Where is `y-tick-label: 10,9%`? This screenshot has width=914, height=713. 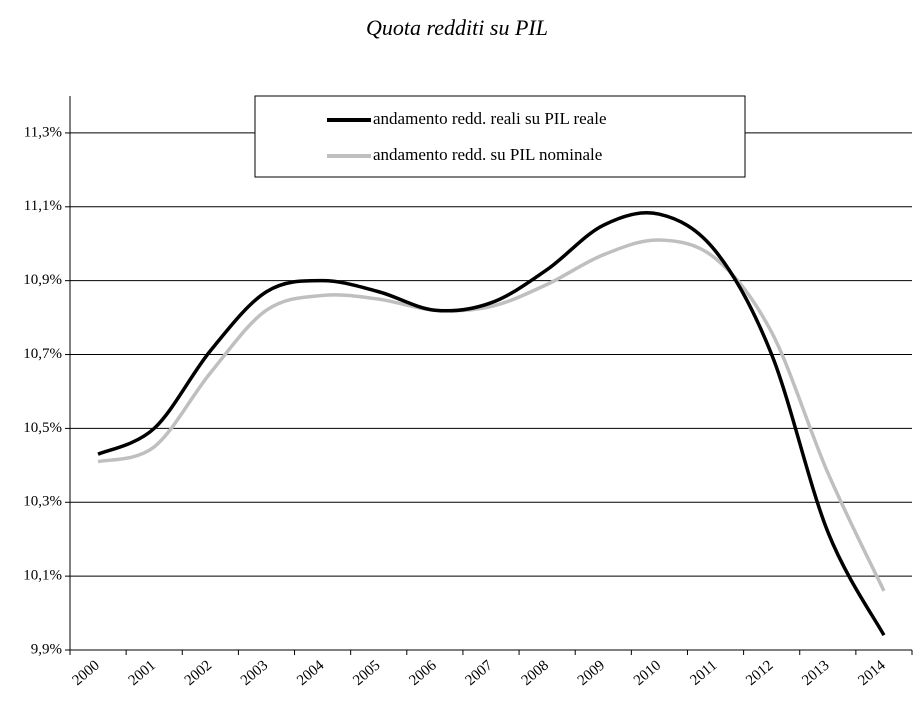 y-tick-label: 10,9% is located at coordinates (42, 280).